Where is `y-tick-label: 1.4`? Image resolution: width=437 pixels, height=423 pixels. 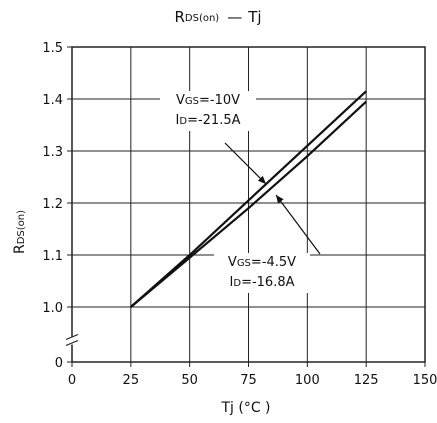 y-tick-label: 1.4 is located at coordinates (52, 100).